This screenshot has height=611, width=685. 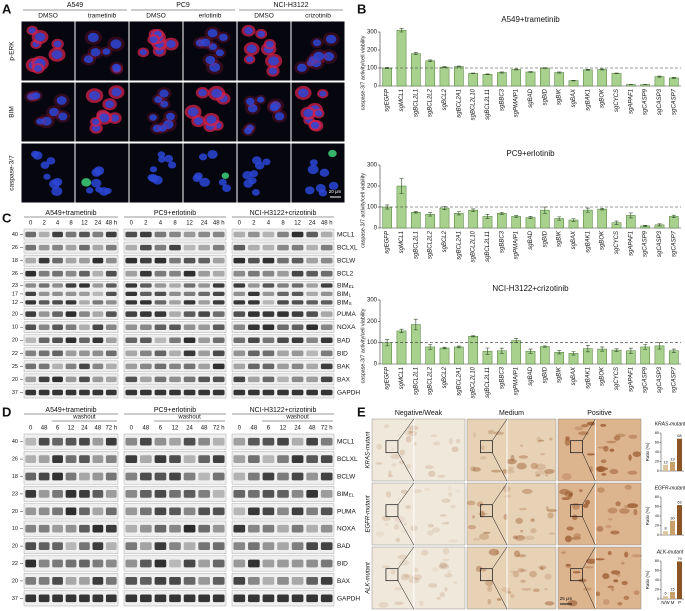 I want to click on category-label: sgBOK, so click(x=603, y=240).